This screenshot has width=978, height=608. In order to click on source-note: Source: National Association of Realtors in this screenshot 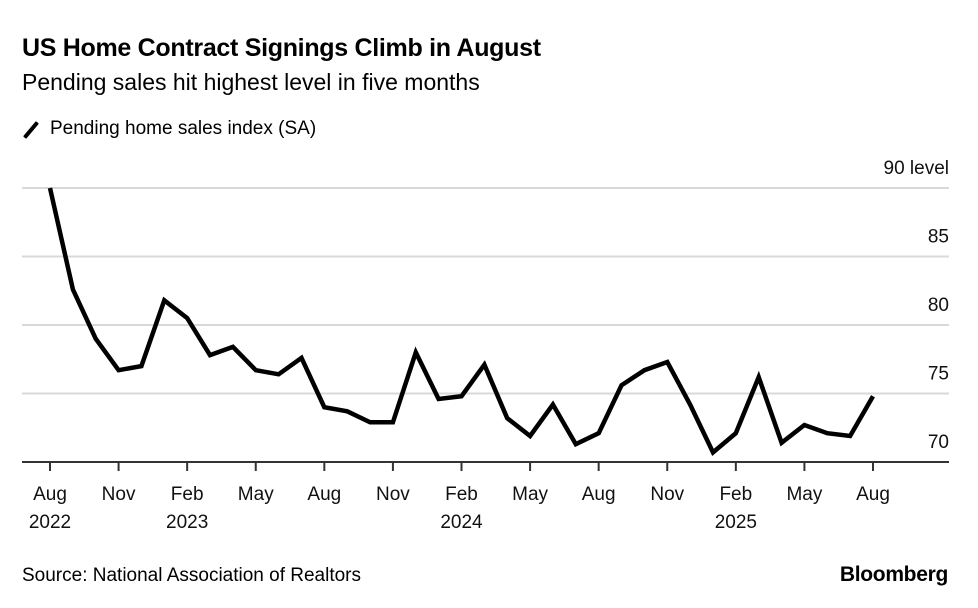, I will do `click(192, 575)`.